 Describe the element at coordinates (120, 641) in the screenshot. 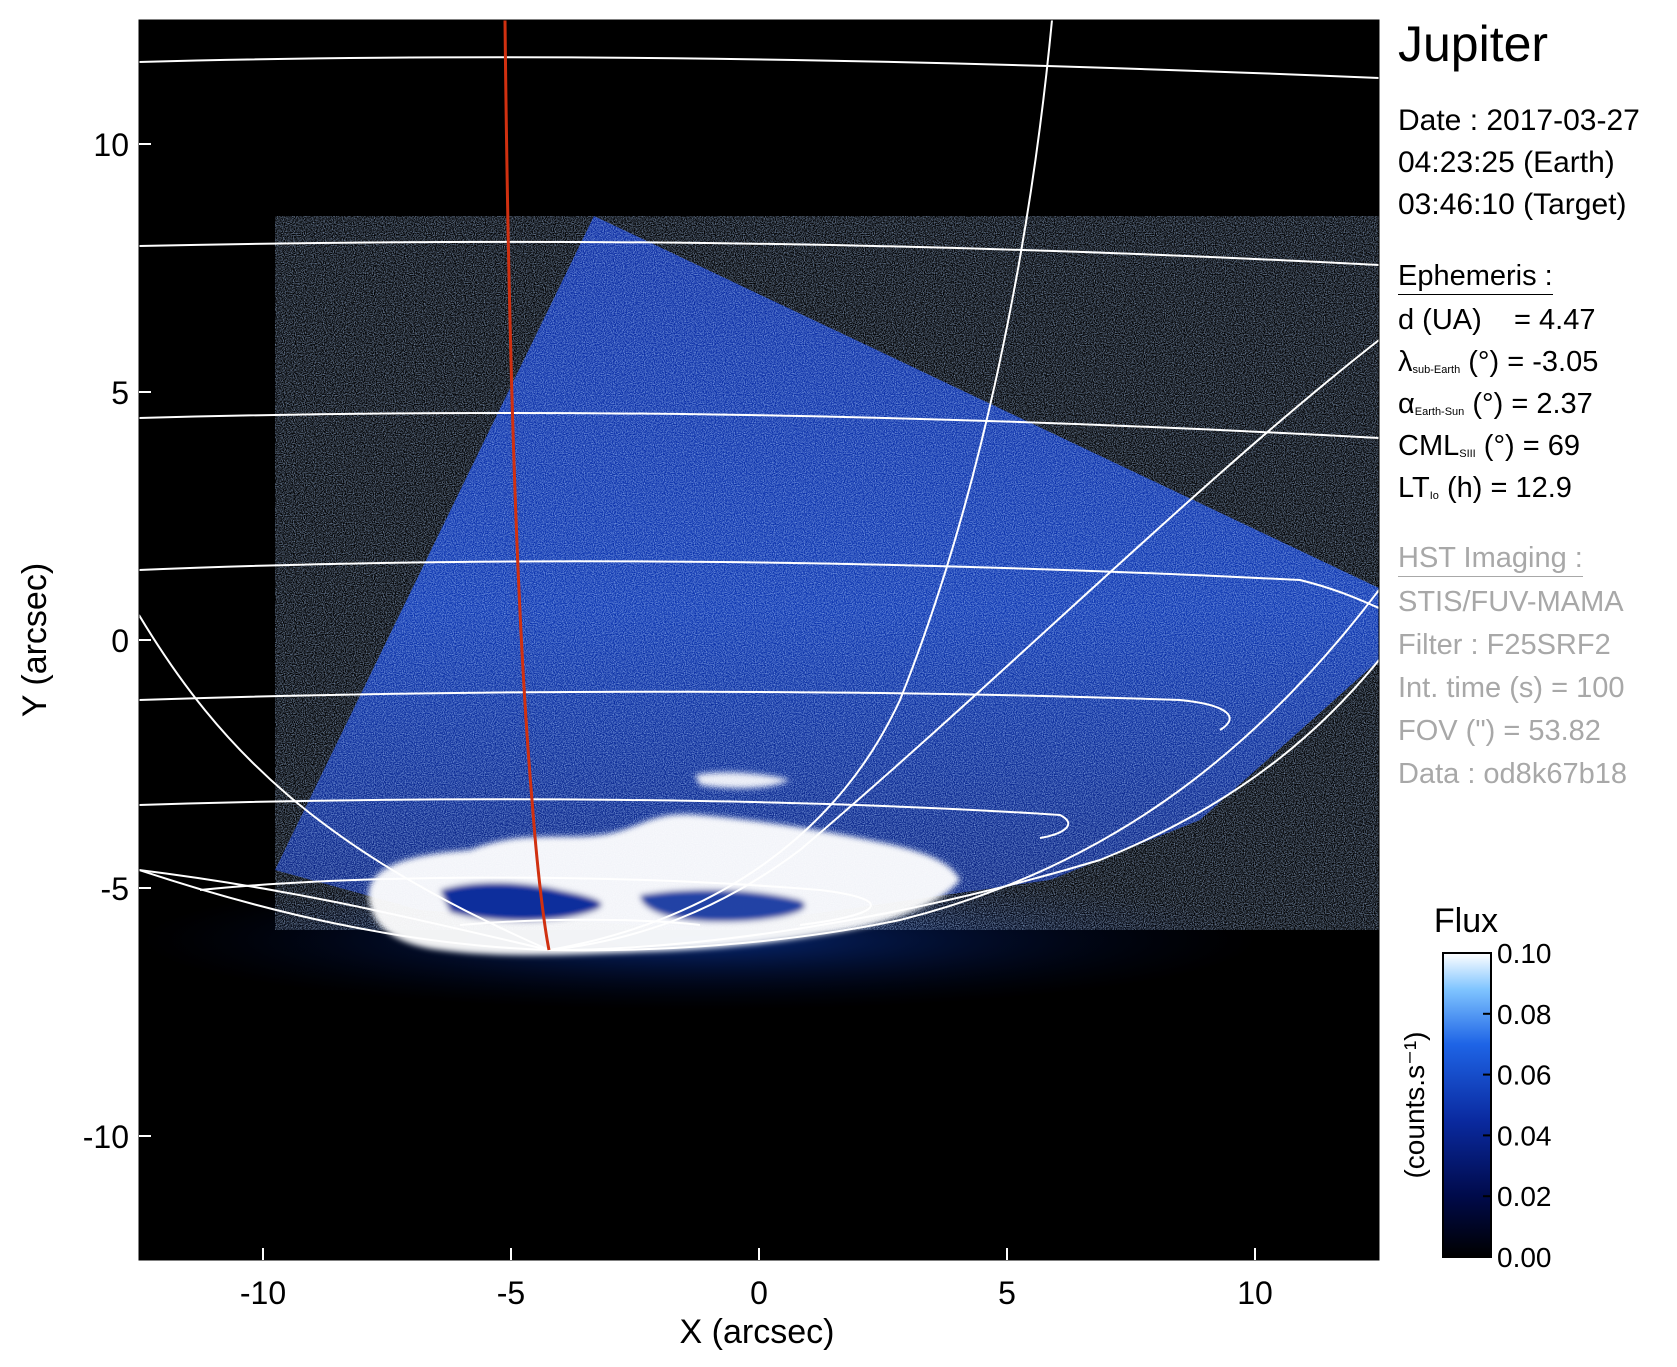

I see `y-tick-label: 0` at that location.